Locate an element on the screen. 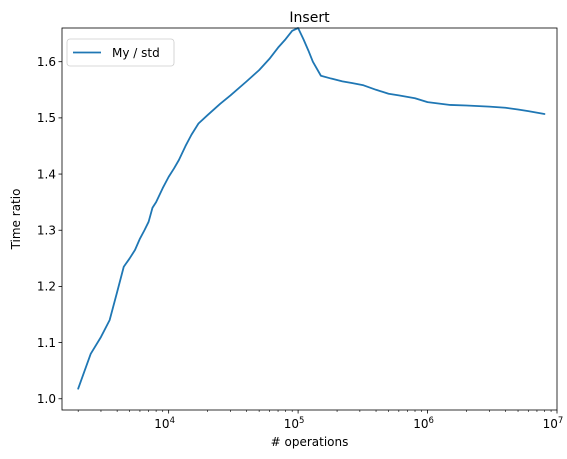 Image resolution: width=567 pixels, height=459 pixels. y-tick-label: 1.4 is located at coordinates (46, 174).